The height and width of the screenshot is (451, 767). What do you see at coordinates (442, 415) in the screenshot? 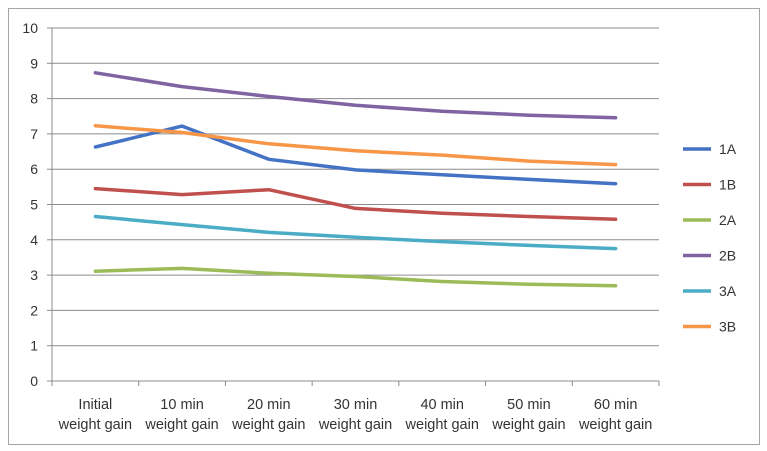
I see `x-tick-label: 40 min weight gain` at bounding box center [442, 415].